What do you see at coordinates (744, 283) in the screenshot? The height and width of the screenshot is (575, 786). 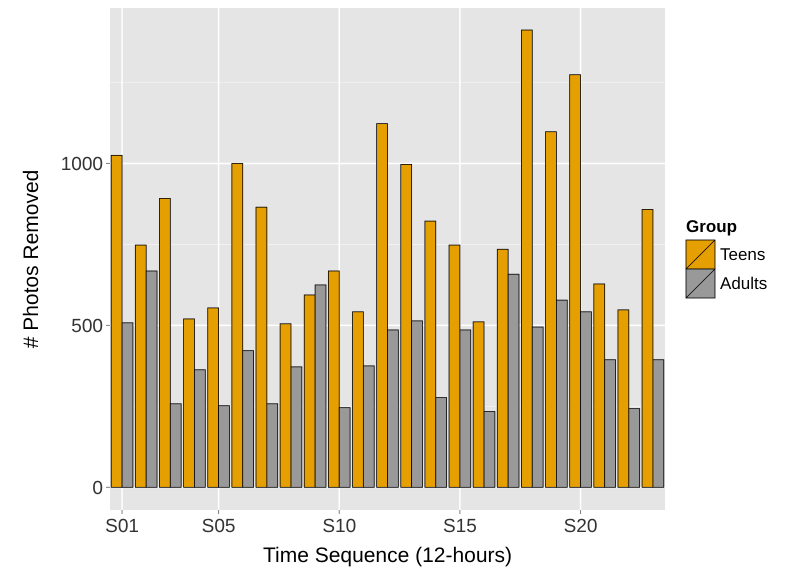 I see `legend-label: Adults` at bounding box center [744, 283].